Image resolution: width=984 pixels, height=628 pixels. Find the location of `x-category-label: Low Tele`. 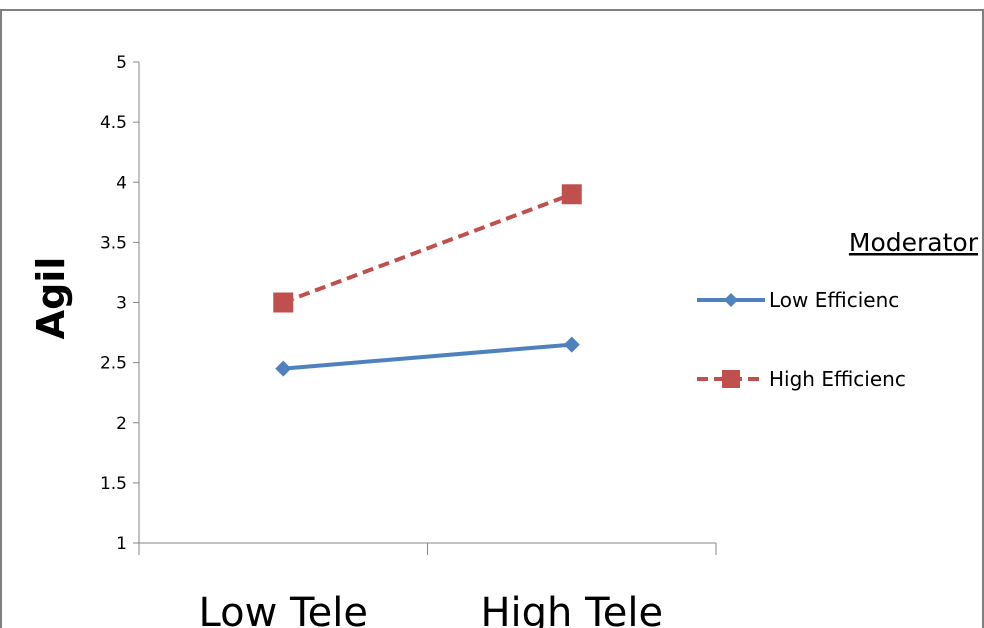

x-category-label: Low Tele is located at coordinates (283, 609).